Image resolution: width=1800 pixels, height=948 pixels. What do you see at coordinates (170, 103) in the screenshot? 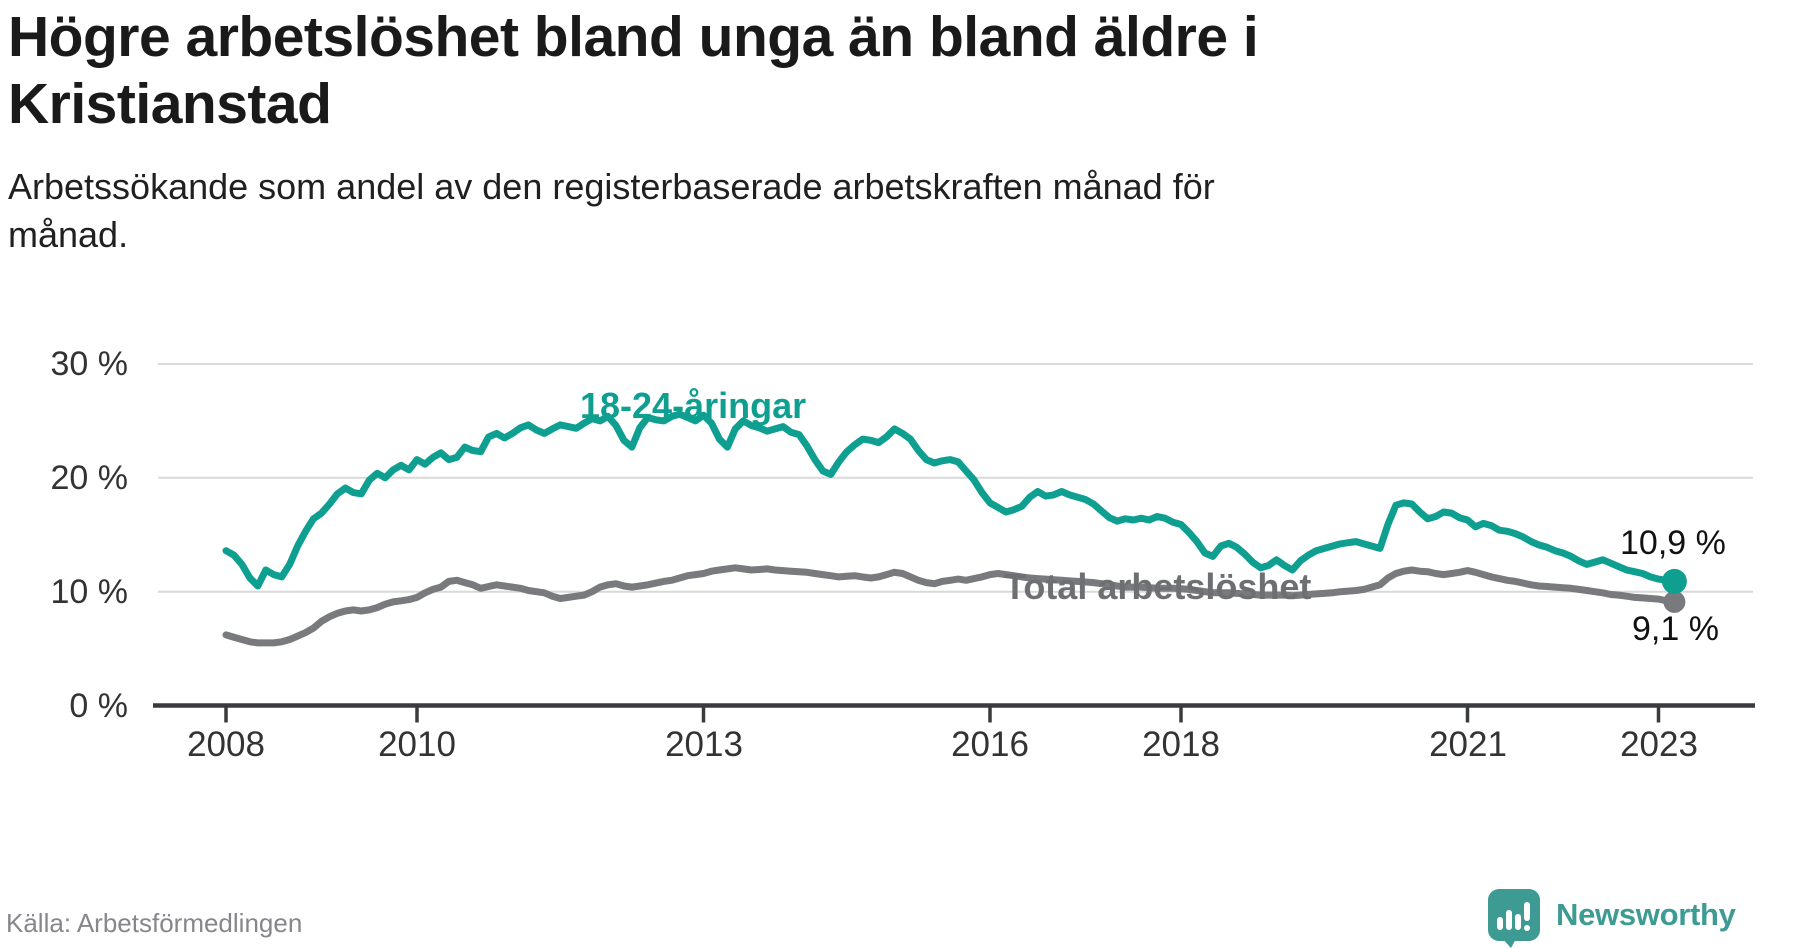
I see `page-title-line2: Kristianstad` at bounding box center [170, 103].